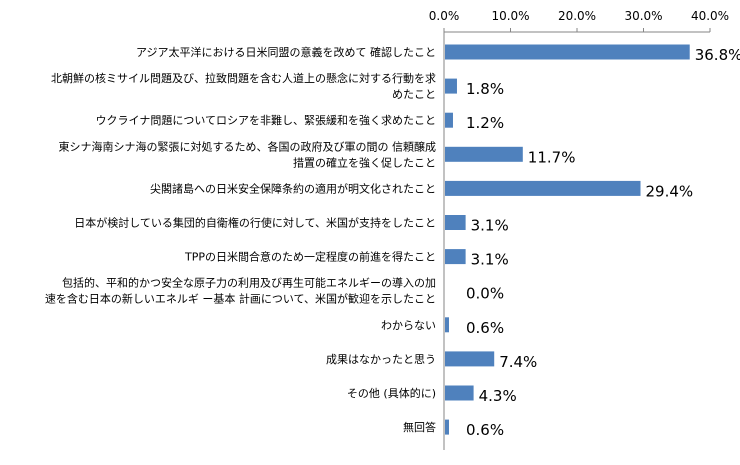  What do you see at coordinates (510, 16) in the screenshot?
I see `x-tick-label: 10.0%` at bounding box center [510, 16].